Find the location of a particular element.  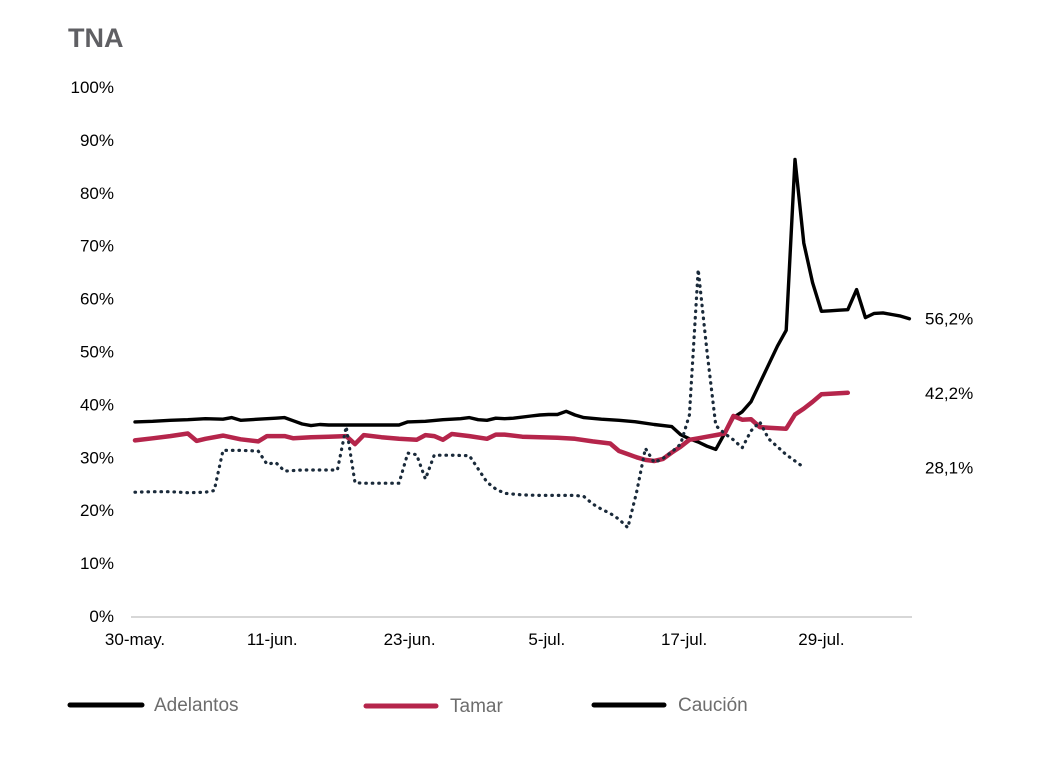

end-value-label: 42,2% is located at coordinates (949, 393).